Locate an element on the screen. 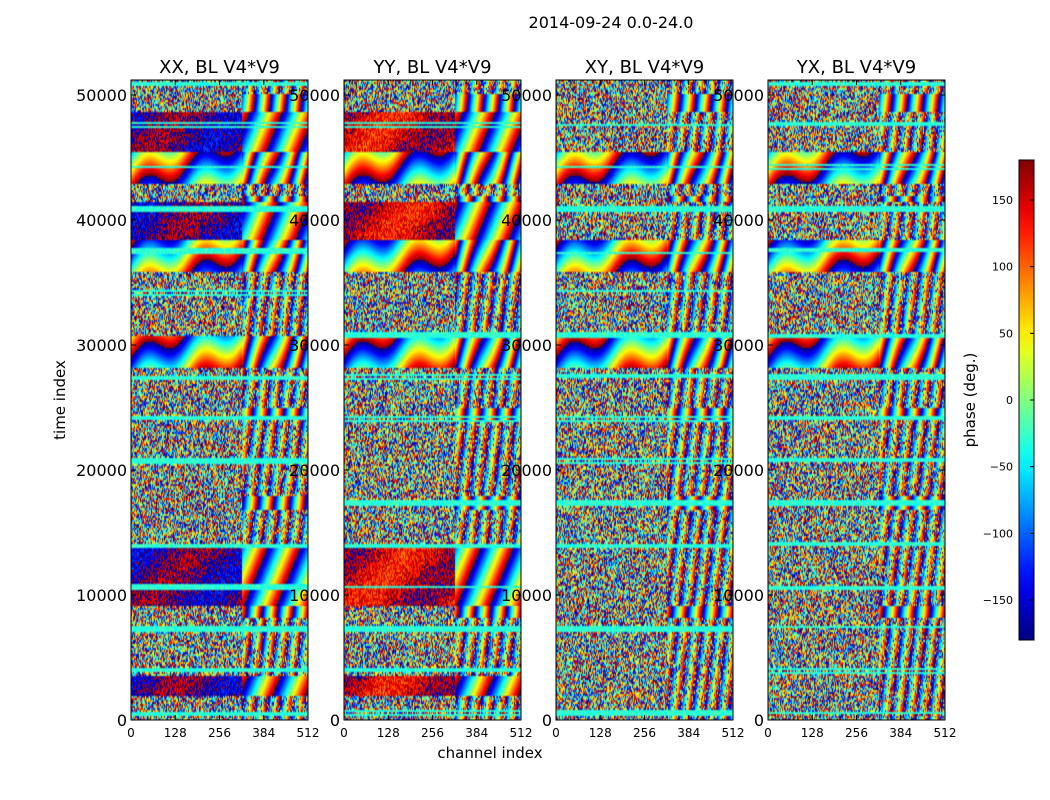 Image resolution: width=1050 pixels, height=800 pixels. phase-heatmap-yx is located at coordinates (856, 400).